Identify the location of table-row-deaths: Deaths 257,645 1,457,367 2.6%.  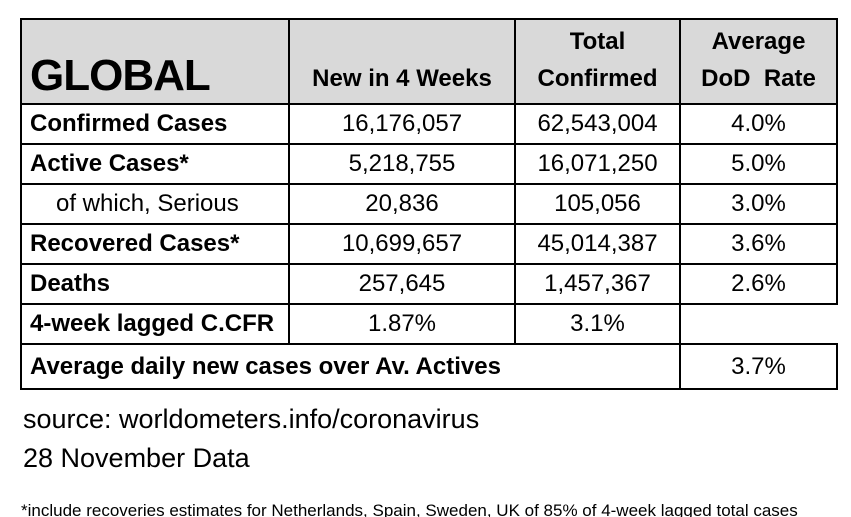
(429, 284).